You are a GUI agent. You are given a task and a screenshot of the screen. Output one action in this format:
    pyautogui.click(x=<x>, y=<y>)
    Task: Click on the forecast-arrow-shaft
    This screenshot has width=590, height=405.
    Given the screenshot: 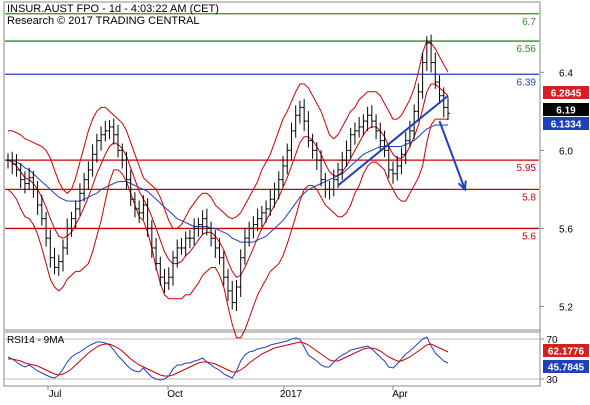 What is the action you would take?
    pyautogui.click(x=452, y=155)
    